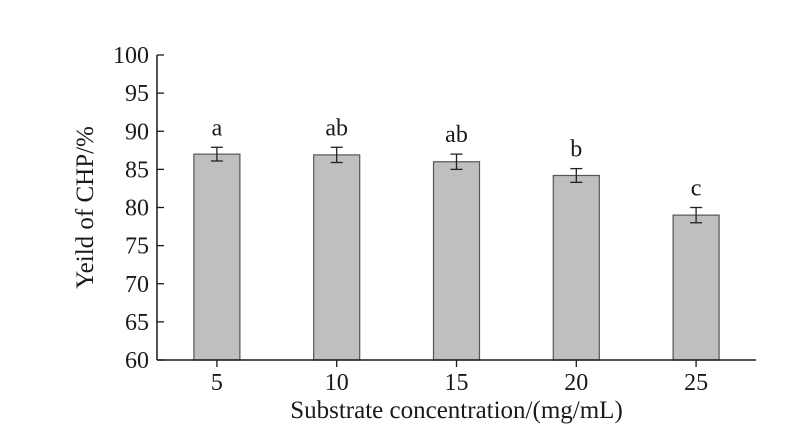 This screenshot has height=438, width=786. Describe the element at coordinates (85, 207) in the screenshot. I see `y-axis-label: Yeild of CHP/%` at that location.